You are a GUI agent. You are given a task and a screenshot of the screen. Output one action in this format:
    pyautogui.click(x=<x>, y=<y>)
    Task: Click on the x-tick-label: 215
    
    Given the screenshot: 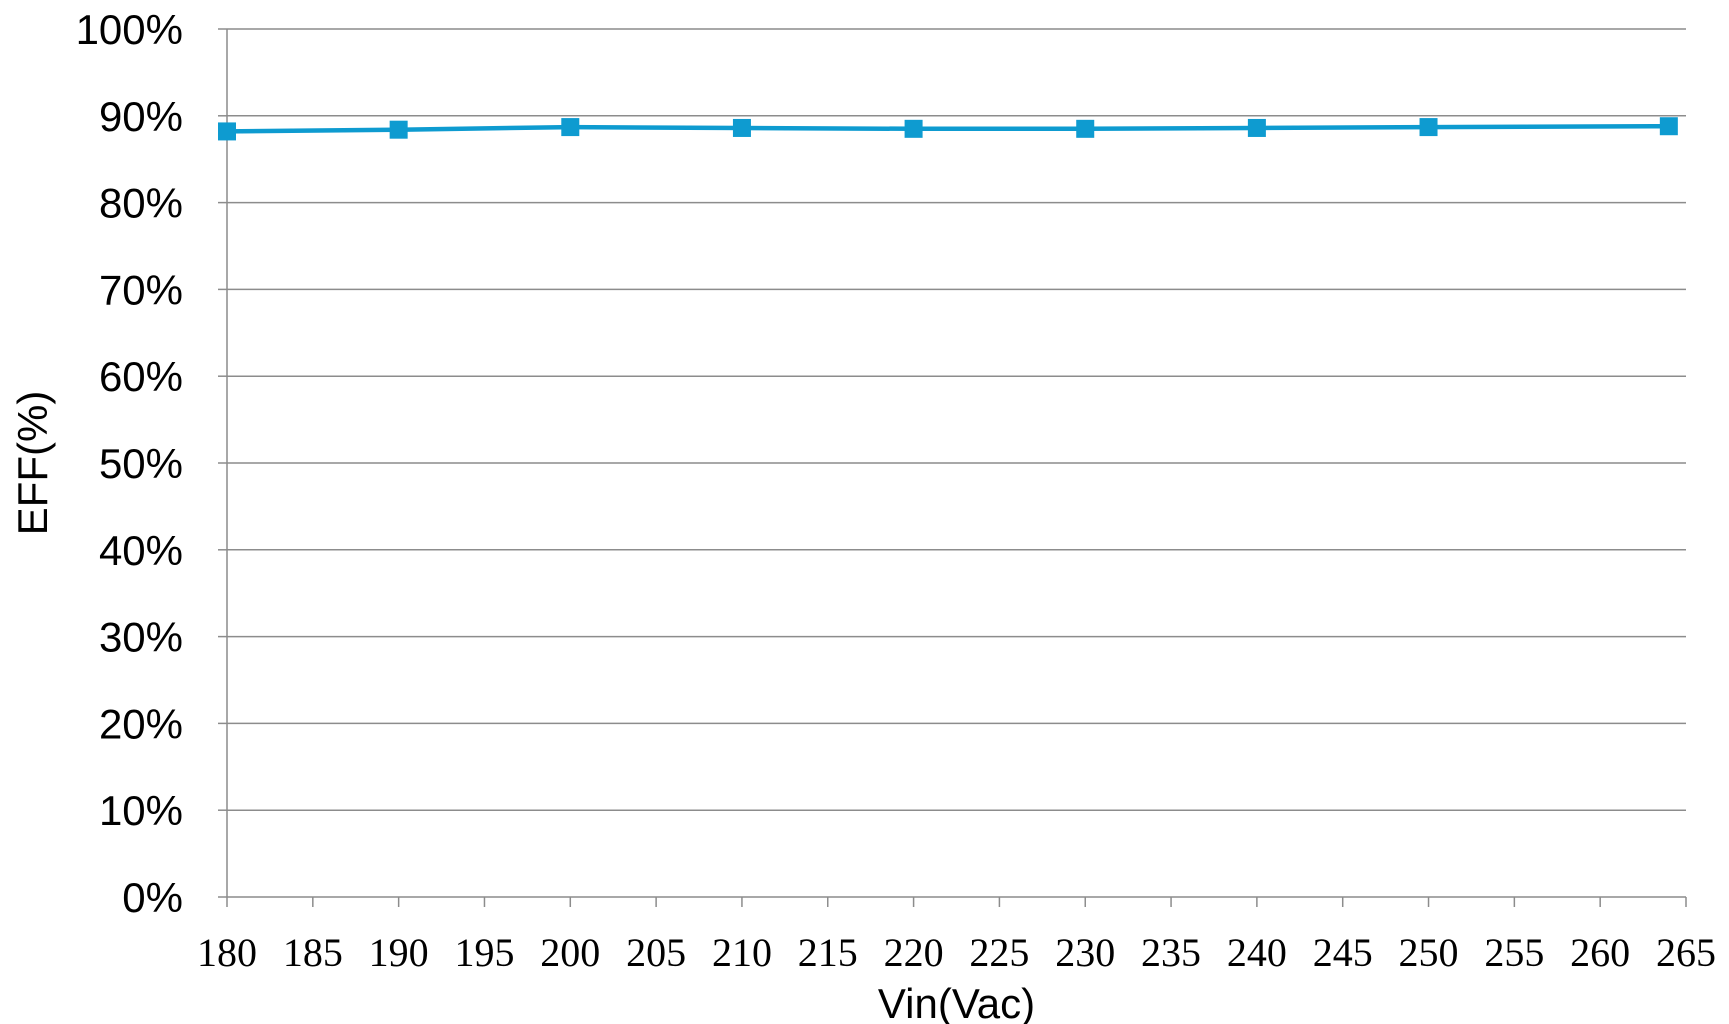 What is the action you would take?
    pyautogui.click(x=828, y=952)
    